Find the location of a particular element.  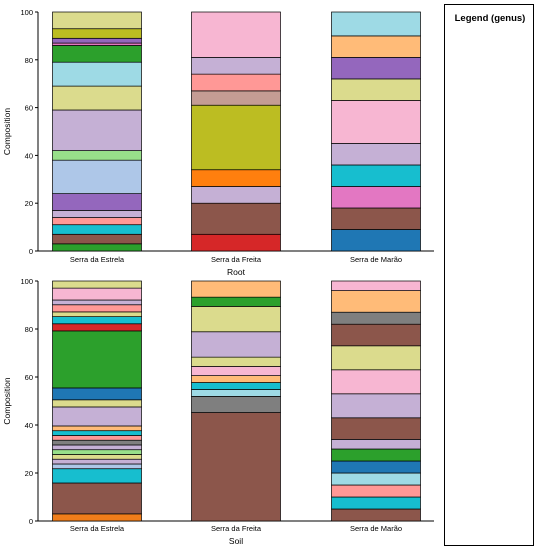

x-tick-label: Serra da Freita is located at coordinates (236, 528).